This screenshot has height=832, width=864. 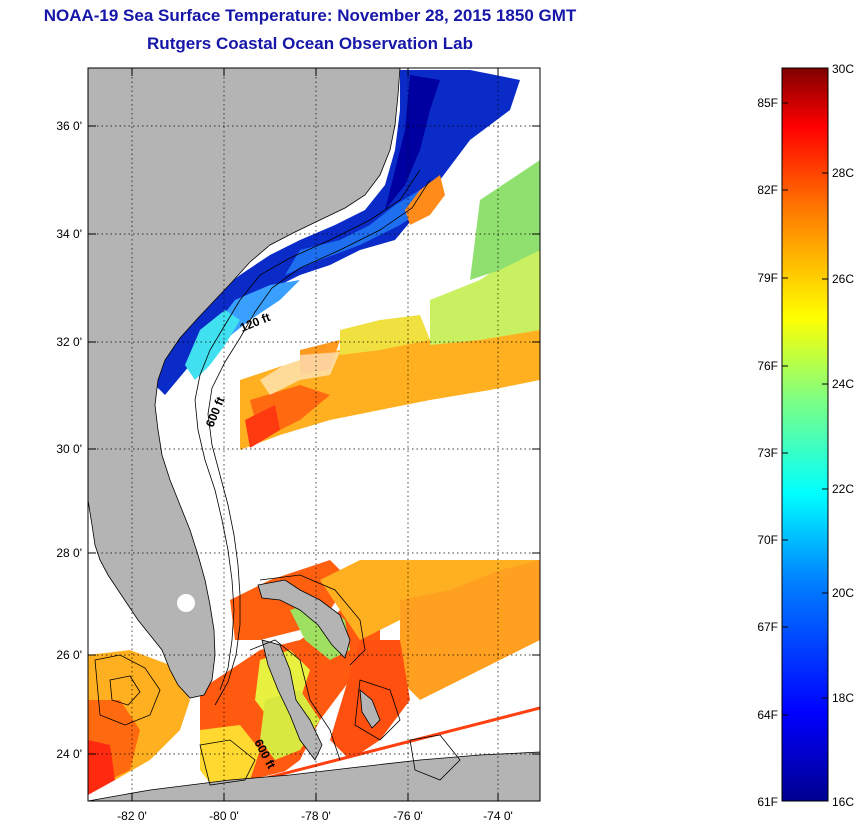 I want to click on cuba-coast, so click(x=314, y=776).